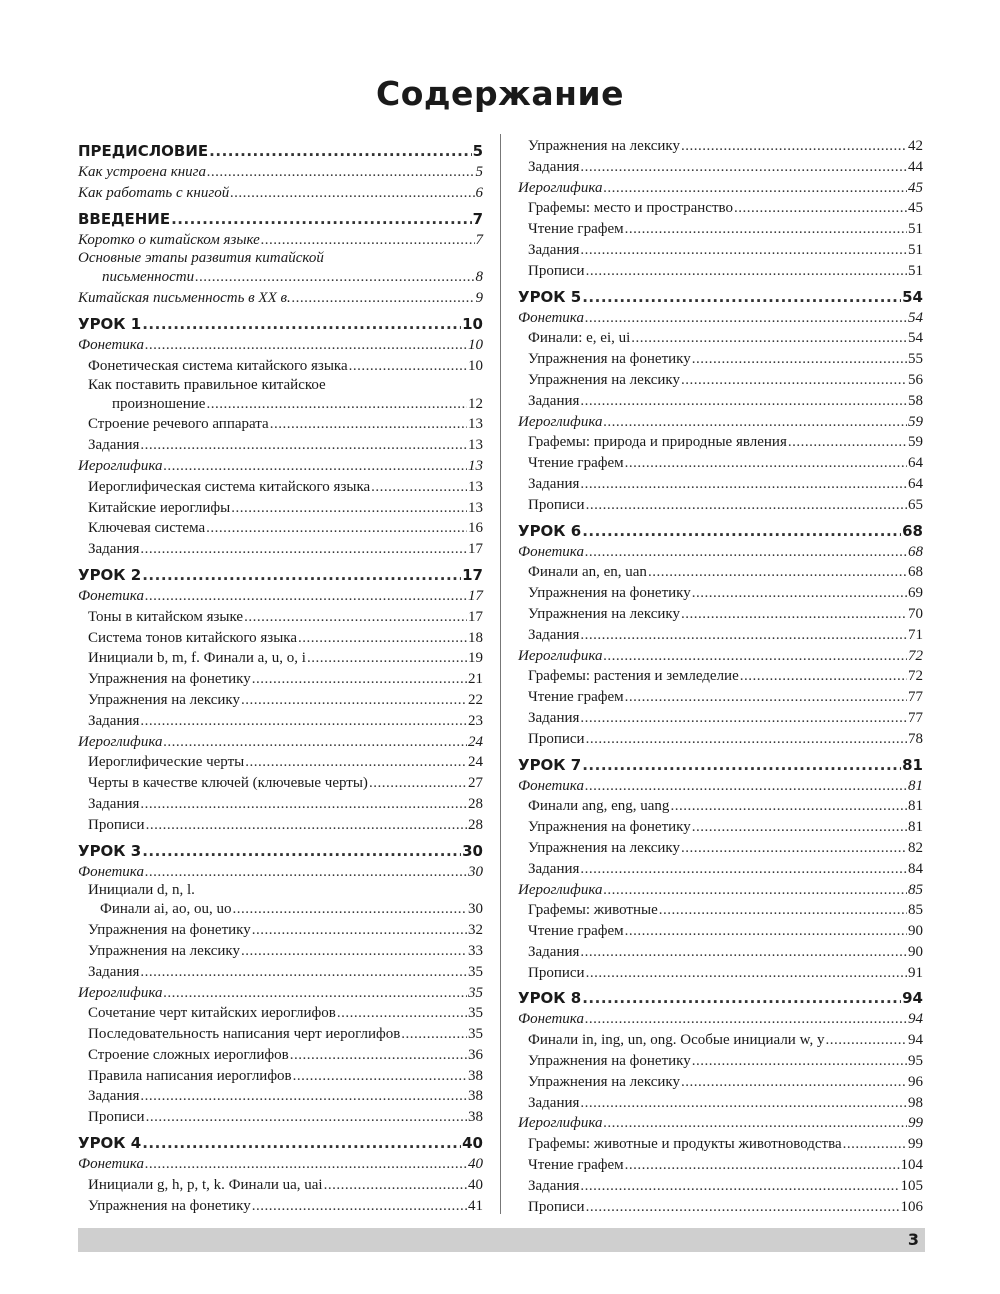  Describe the element at coordinates (720, 998) in the screenshot. I see `toc-lesson-heading: УРОК 8 94` at that location.